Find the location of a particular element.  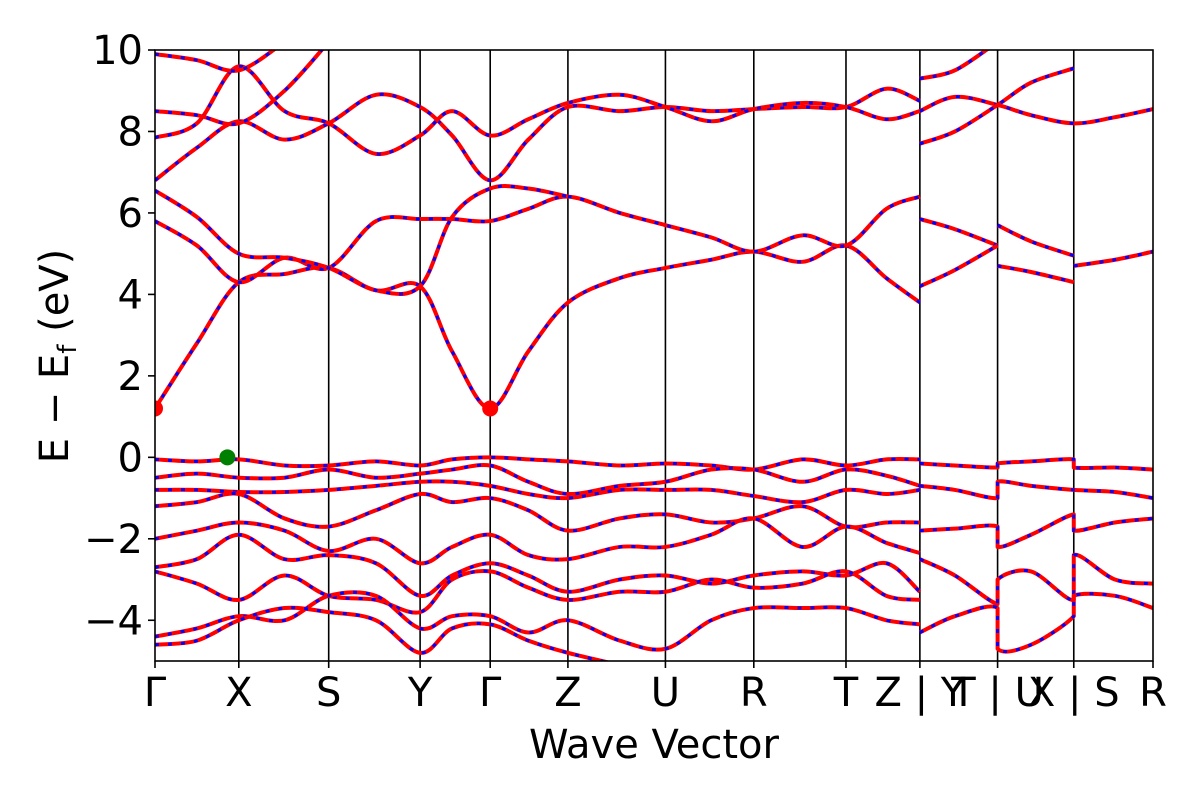

x-tick-label: Z is located at coordinates (567, 693).